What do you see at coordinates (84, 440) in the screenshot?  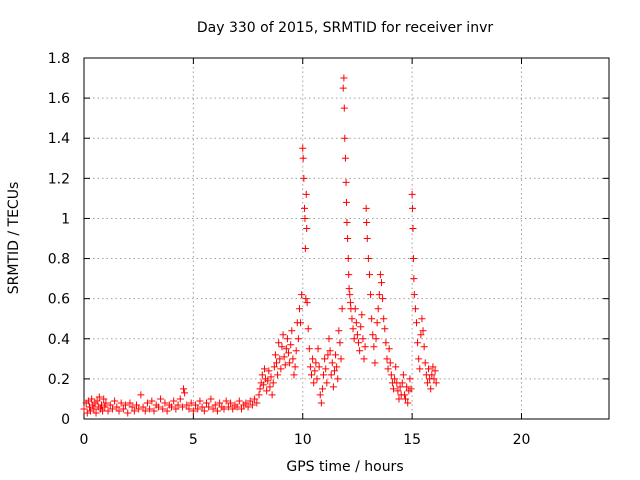 I see `x-tick-label: 0` at bounding box center [84, 440].